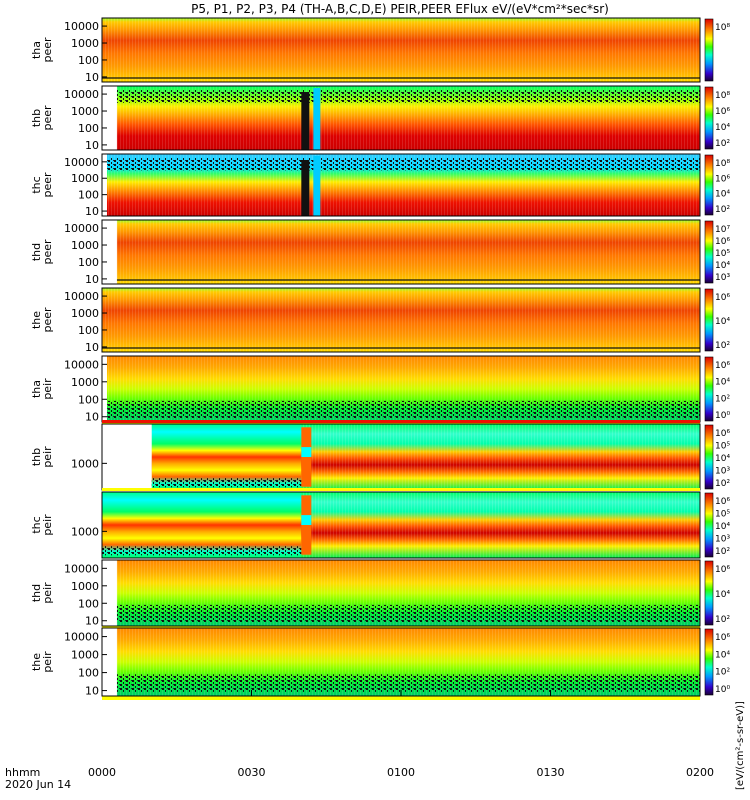 This screenshot has width=750, height=800. What do you see at coordinates (740, 745) in the screenshot?
I see `colorbar-label: [eV/(cm²-s-sr-eV)]` at bounding box center [740, 745].